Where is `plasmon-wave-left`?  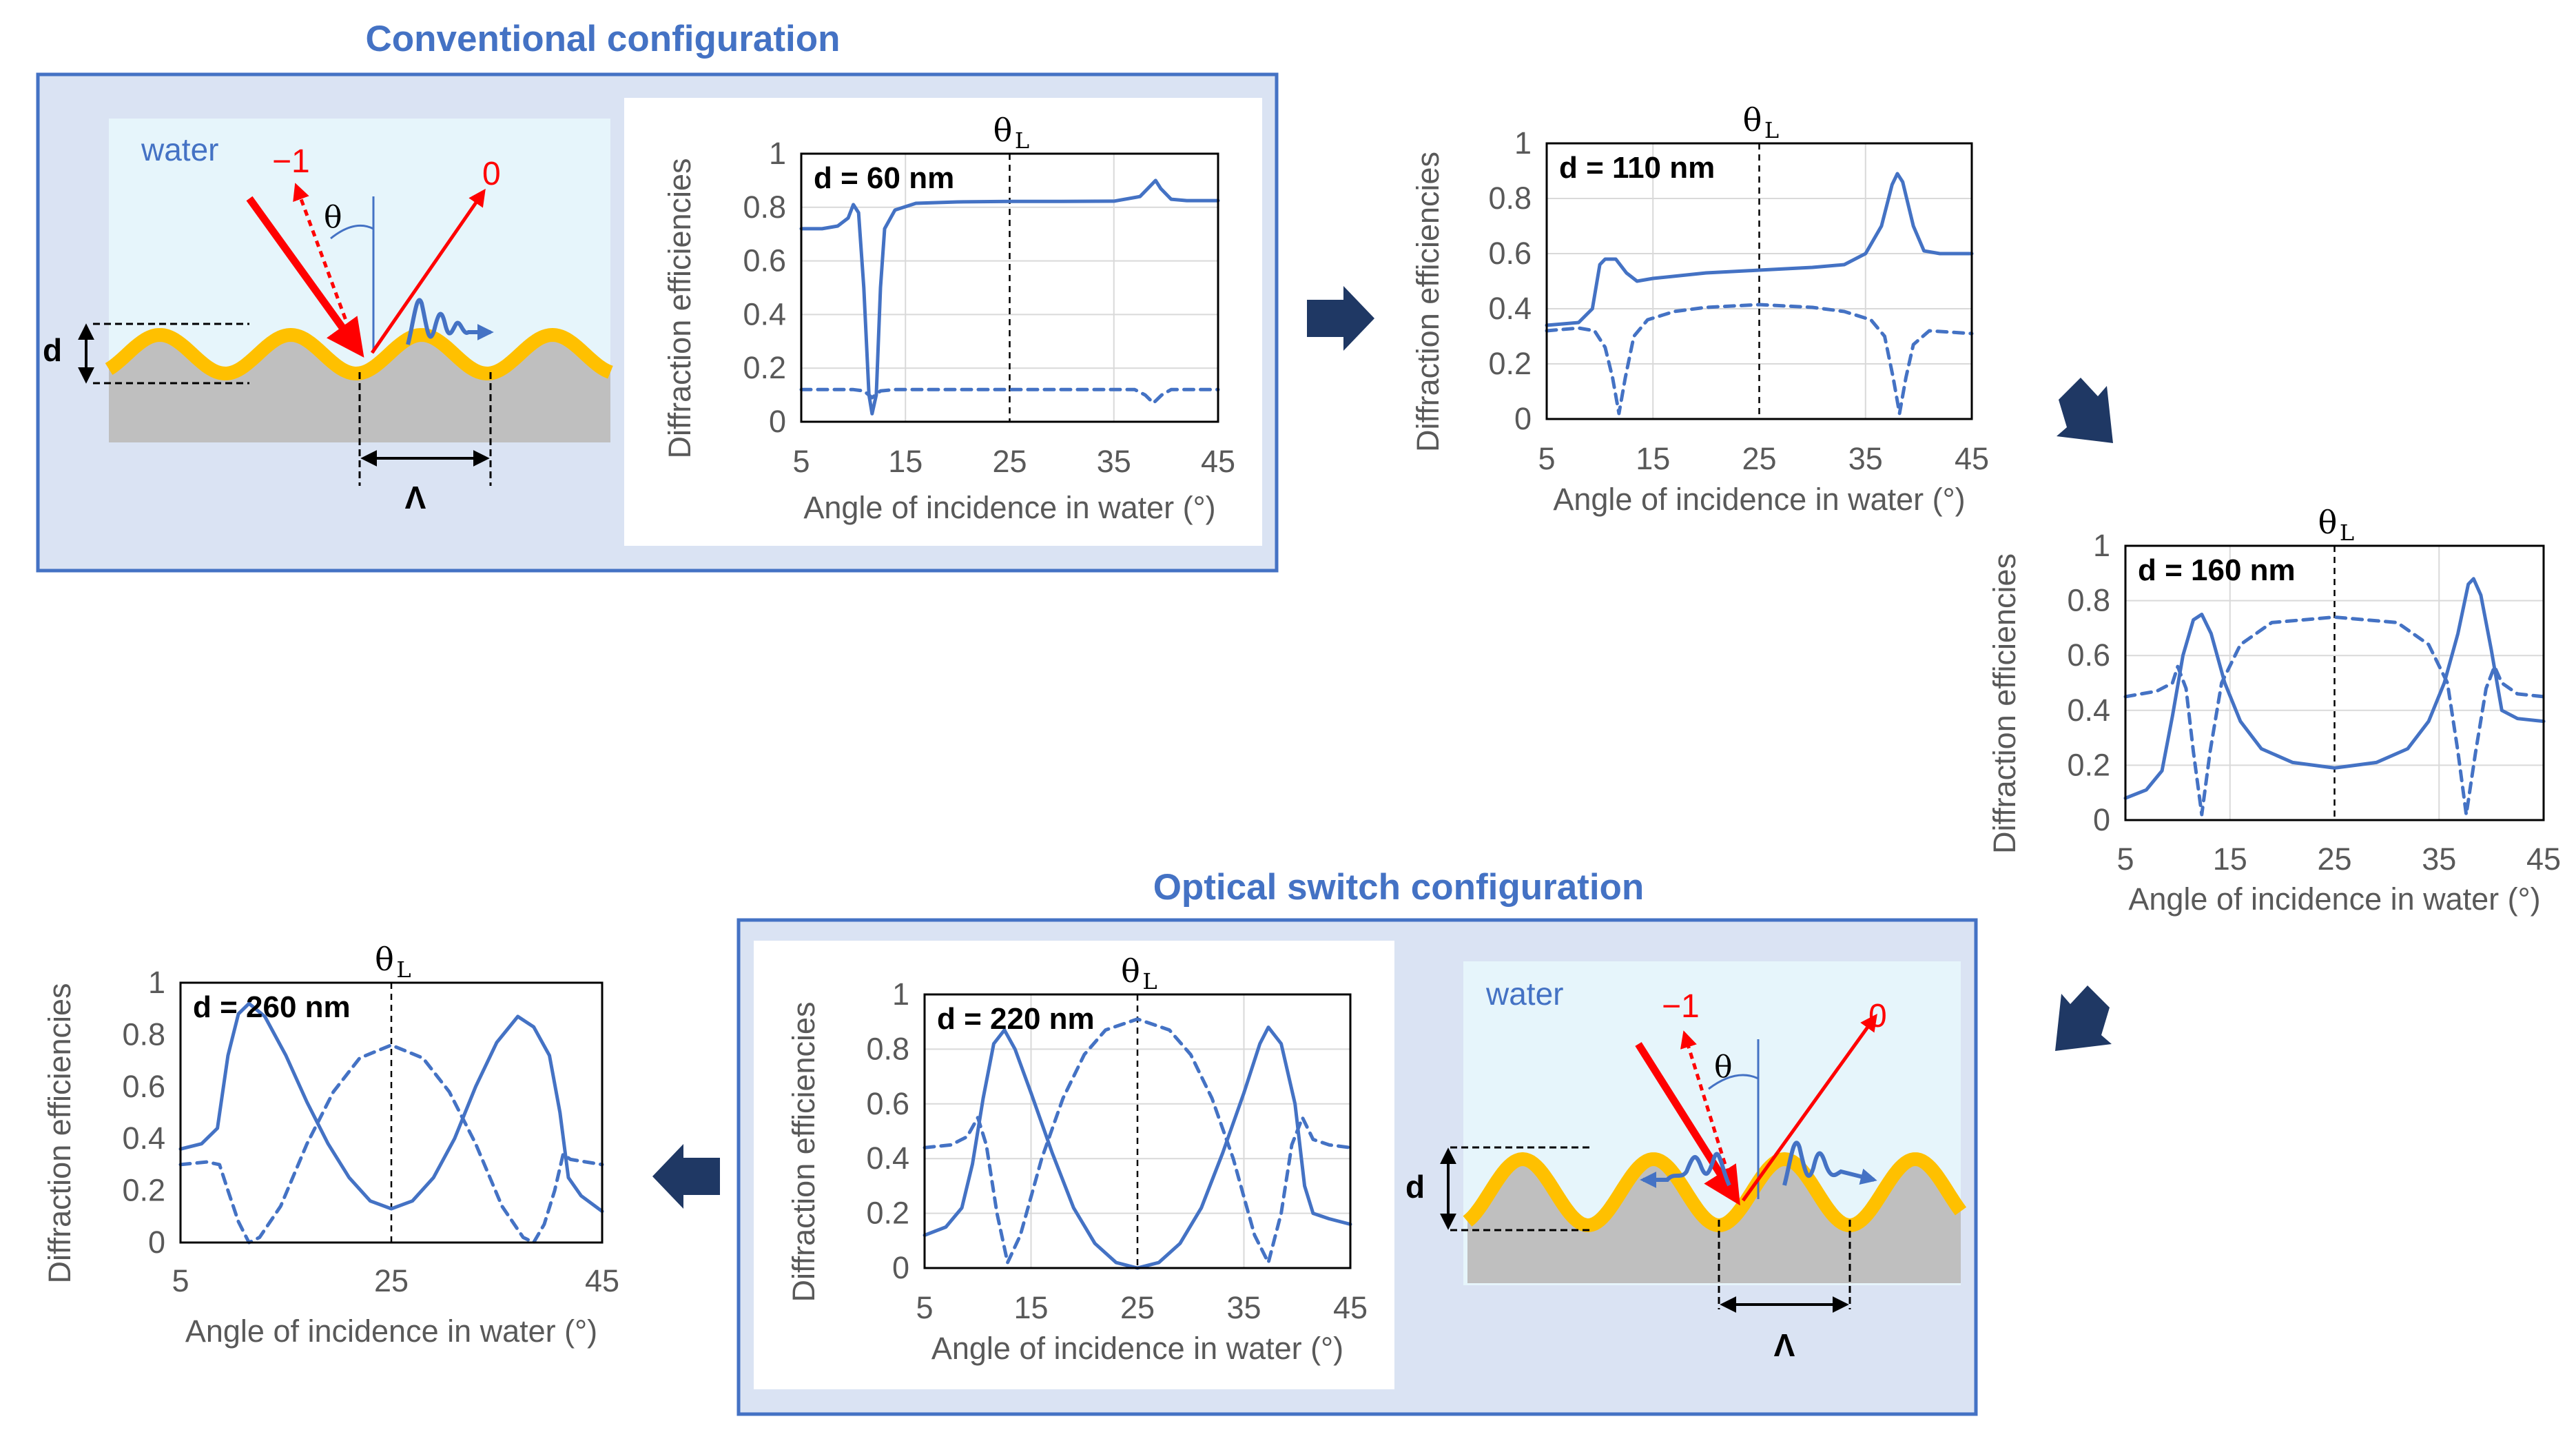
plasmon-wave-left is located at coordinates (1685, 1170).